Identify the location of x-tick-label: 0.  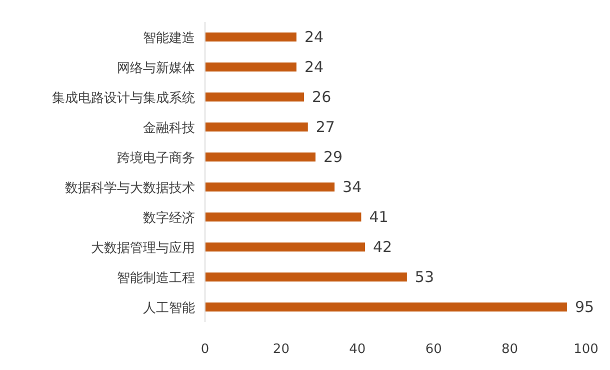
(205, 349).